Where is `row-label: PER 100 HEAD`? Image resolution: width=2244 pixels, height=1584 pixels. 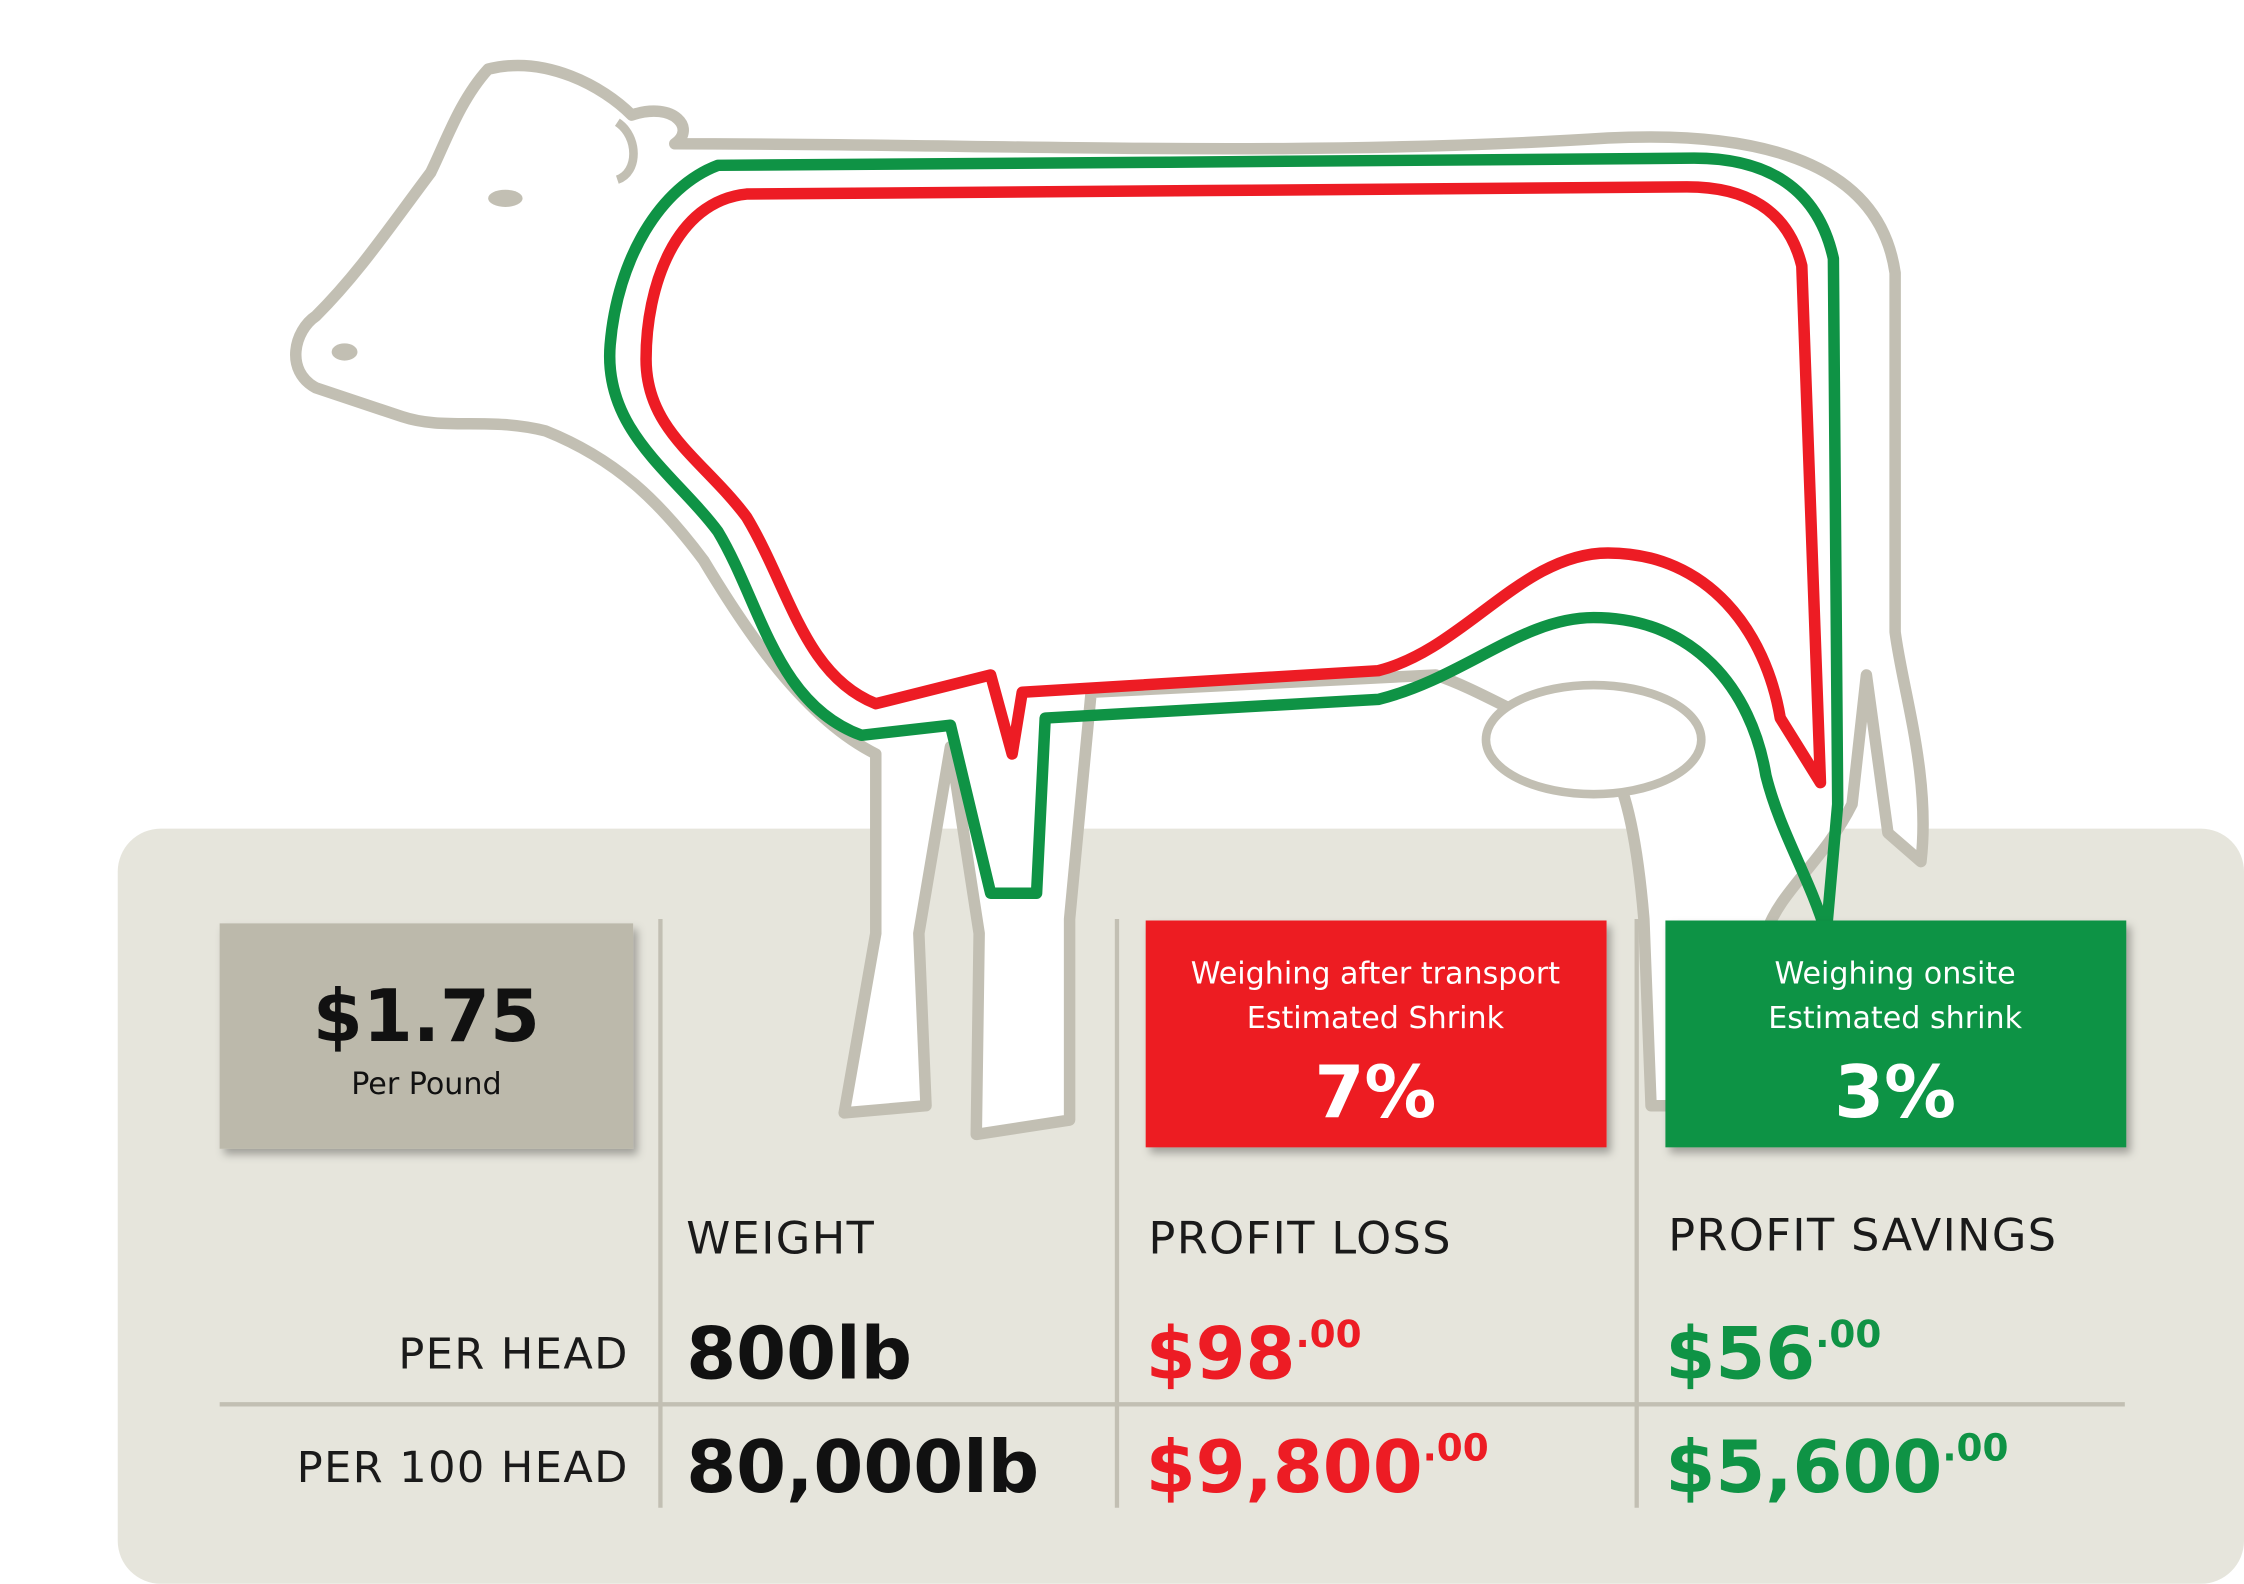
row-label: PER 100 HEAD is located at coordinates (463, 1468).